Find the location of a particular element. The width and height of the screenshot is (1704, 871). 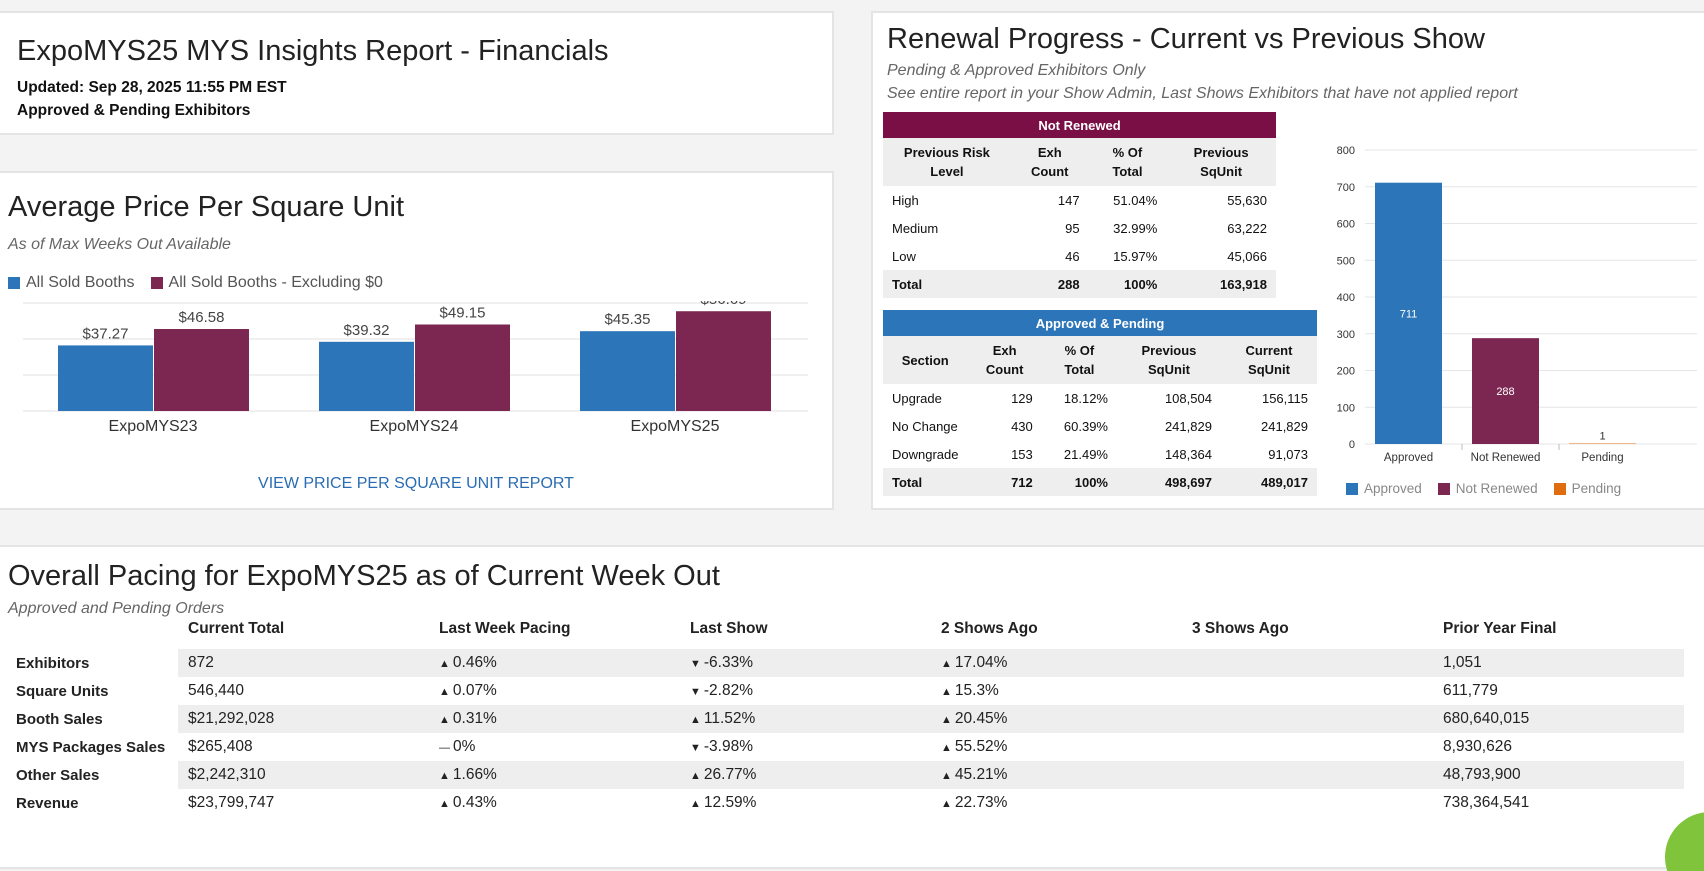

metric-value: 0% is located at coordinates (464, 746).